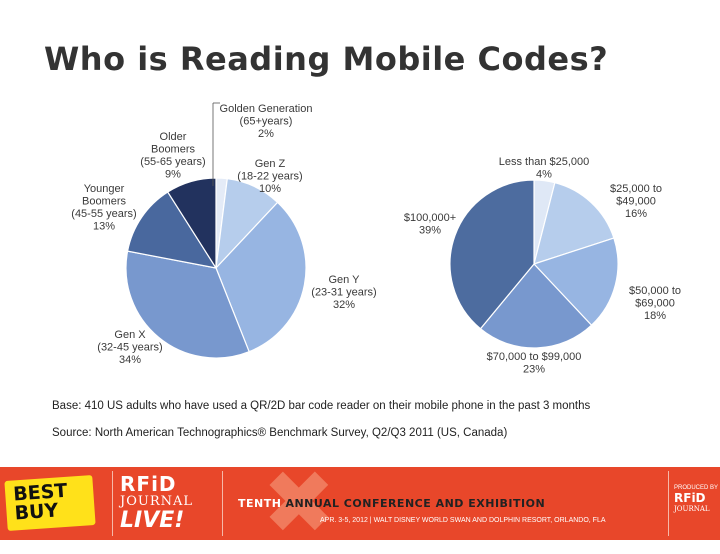  What do you see at coordinates (655, 303) in the screenshot?
I see `pie2-label-50-000-to-69-000: $50,000 to $69,000 18%` at bounding box center [655, 303].